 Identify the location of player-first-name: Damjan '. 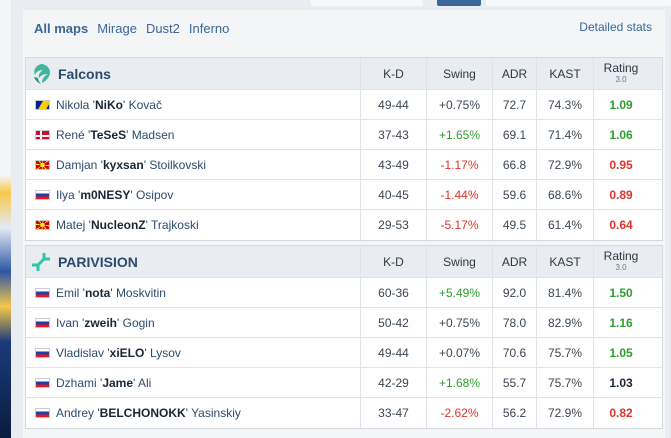
(79, 164).